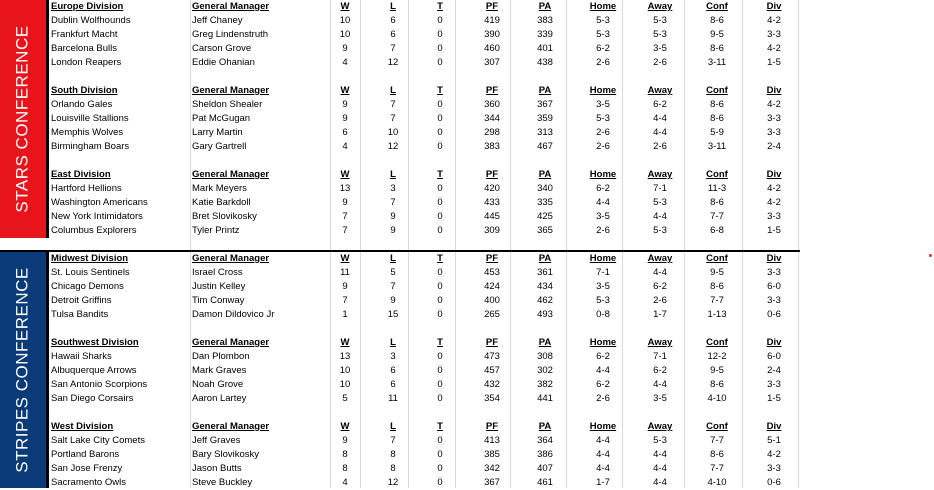  What do you see at coordinates (545, 202) in the screenshot?
I see `cell-pa: 335` at bounding box center [545, 202].